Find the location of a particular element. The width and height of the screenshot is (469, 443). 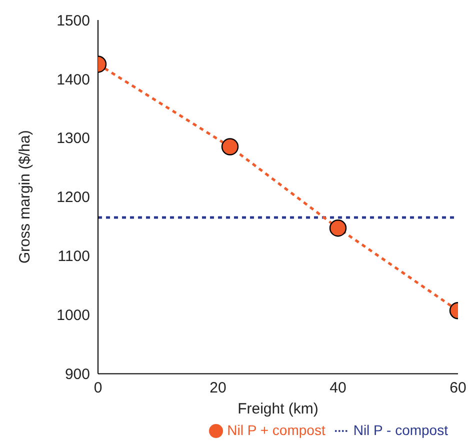

x-tick-label: 40 is located at coordinates (338, 387).